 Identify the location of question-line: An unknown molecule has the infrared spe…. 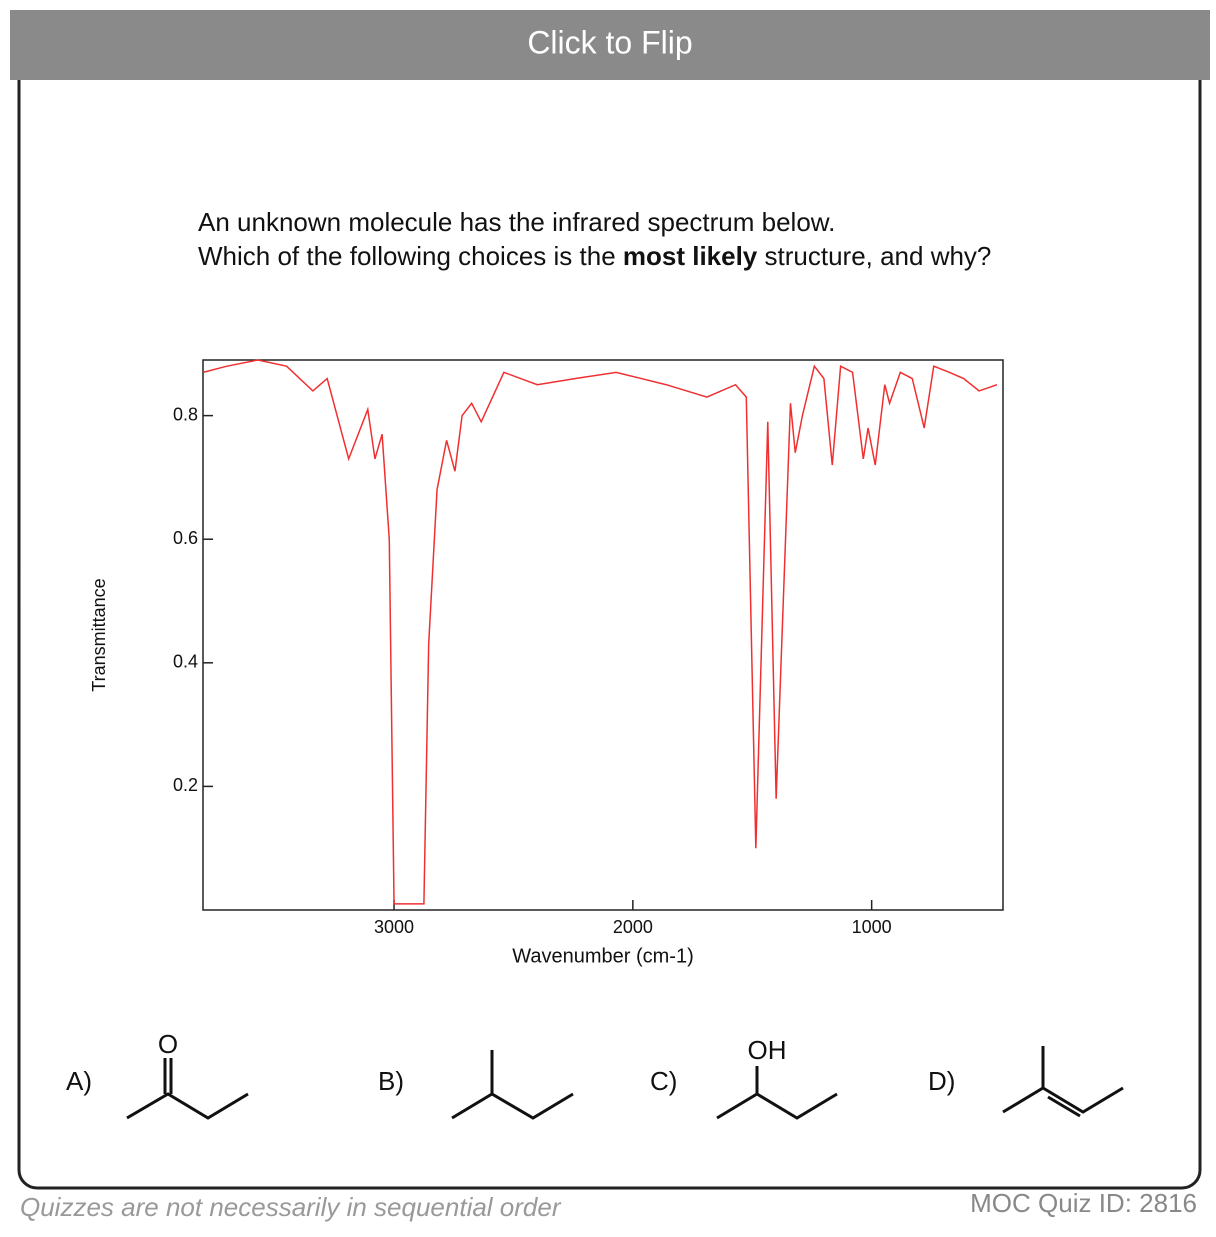
(516, 222).